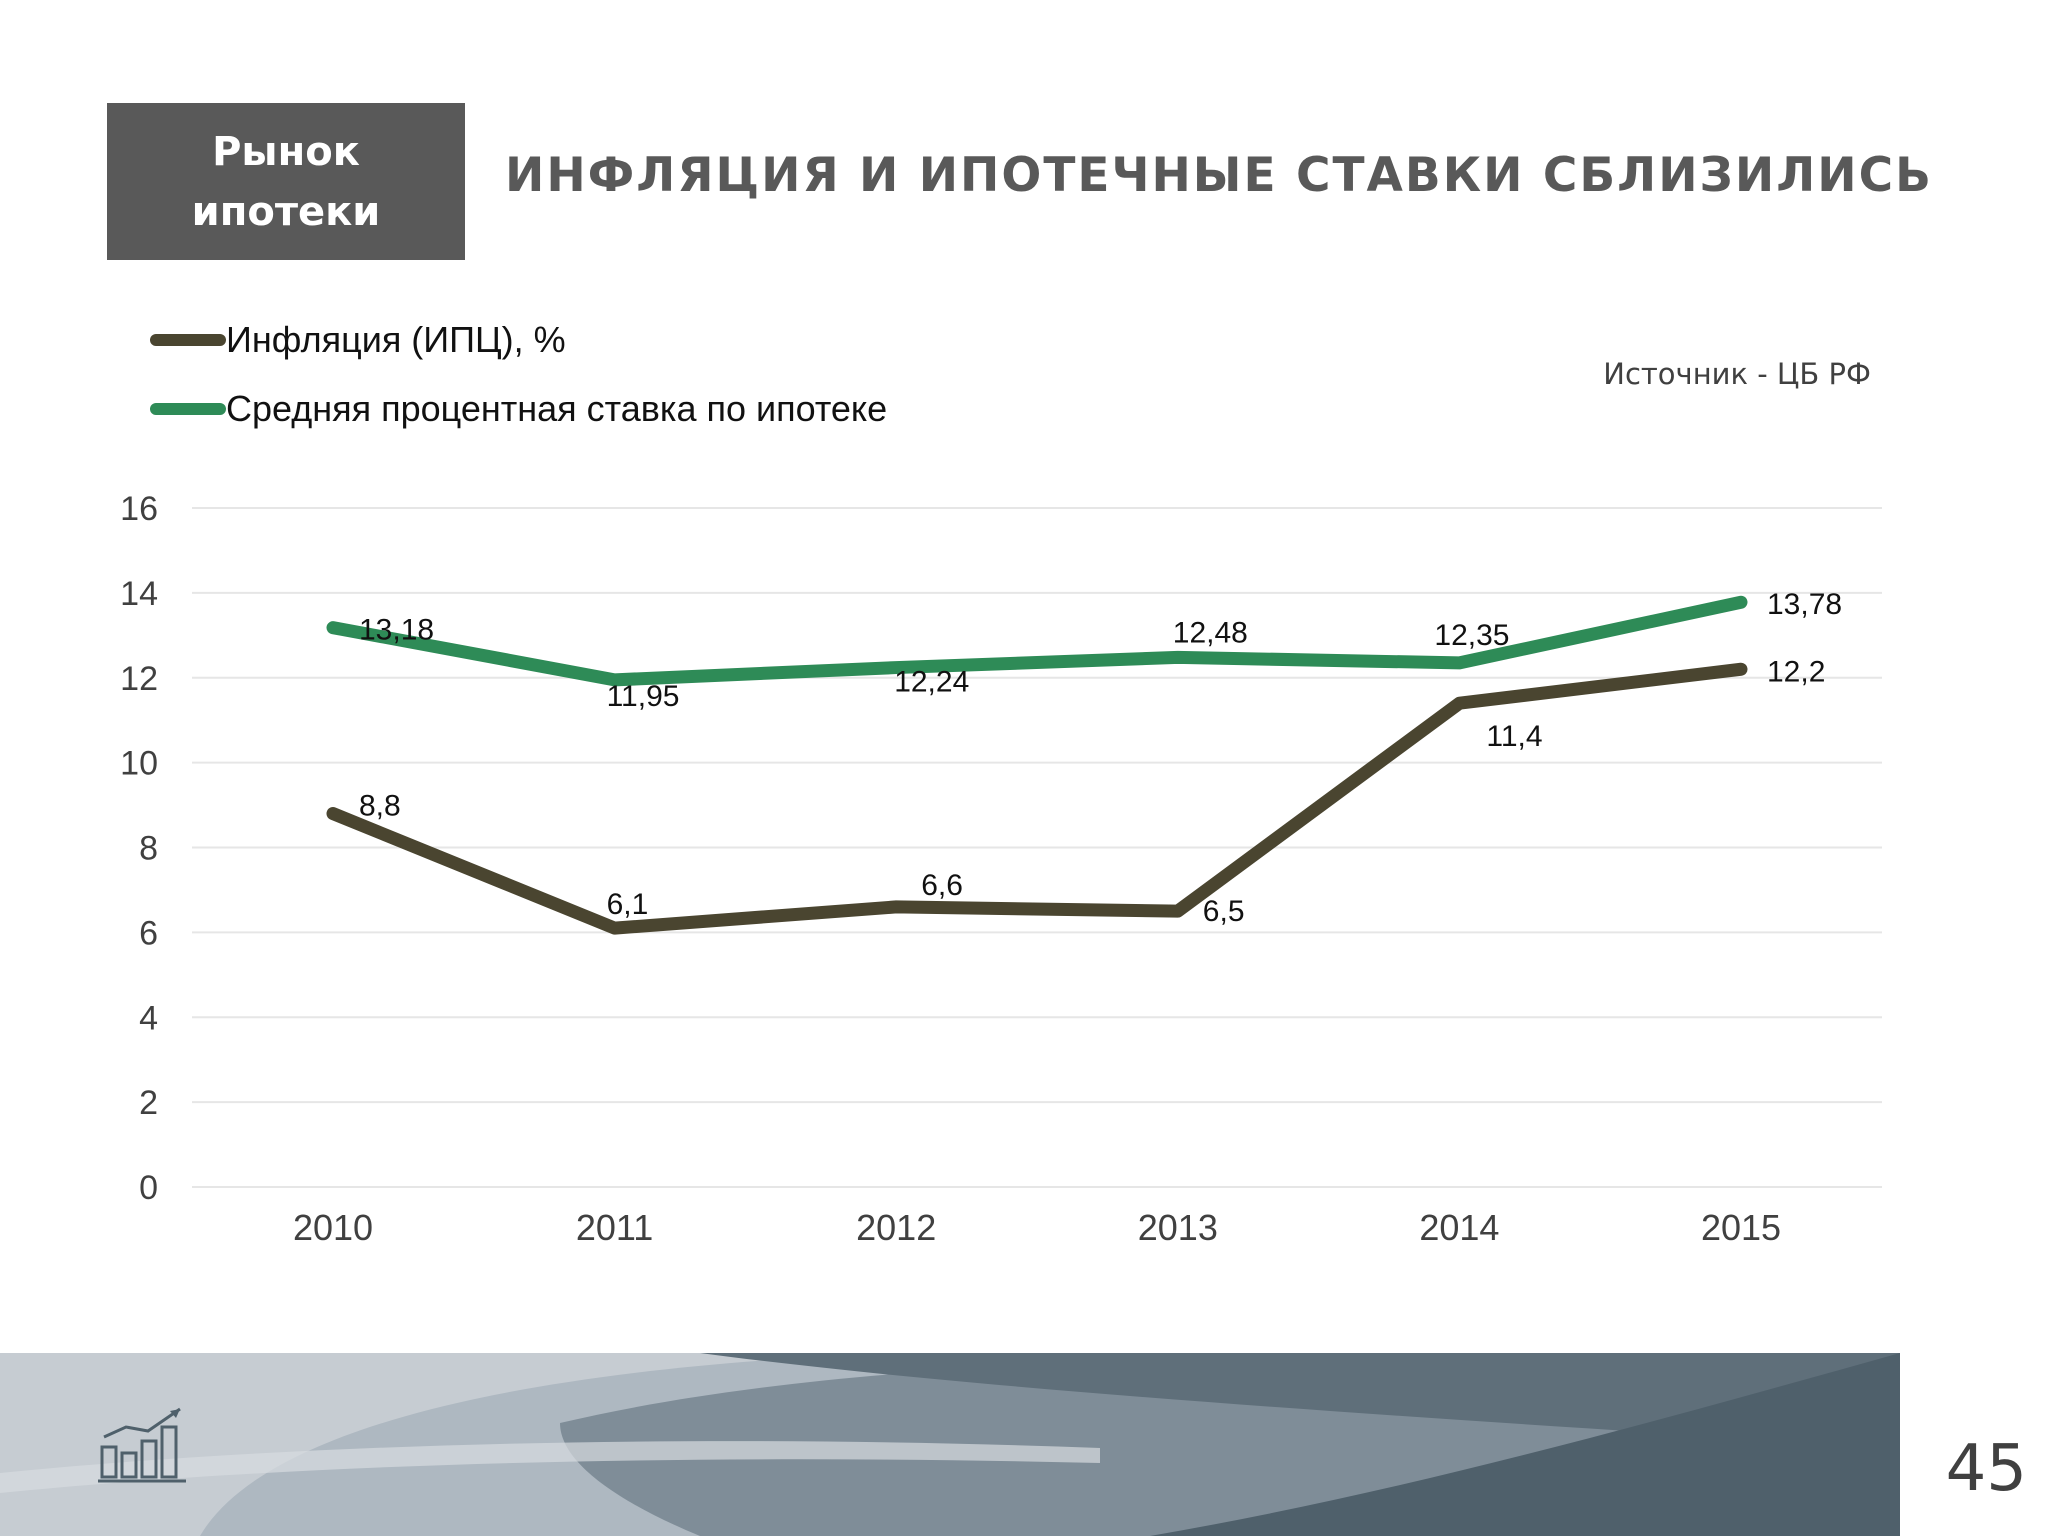 This screenshot has width=2048, height=1536. What do you see at coordinates (139, 594) in the screenshot?
I see `y-tick-label: 14` at bounding box center [139, 594].